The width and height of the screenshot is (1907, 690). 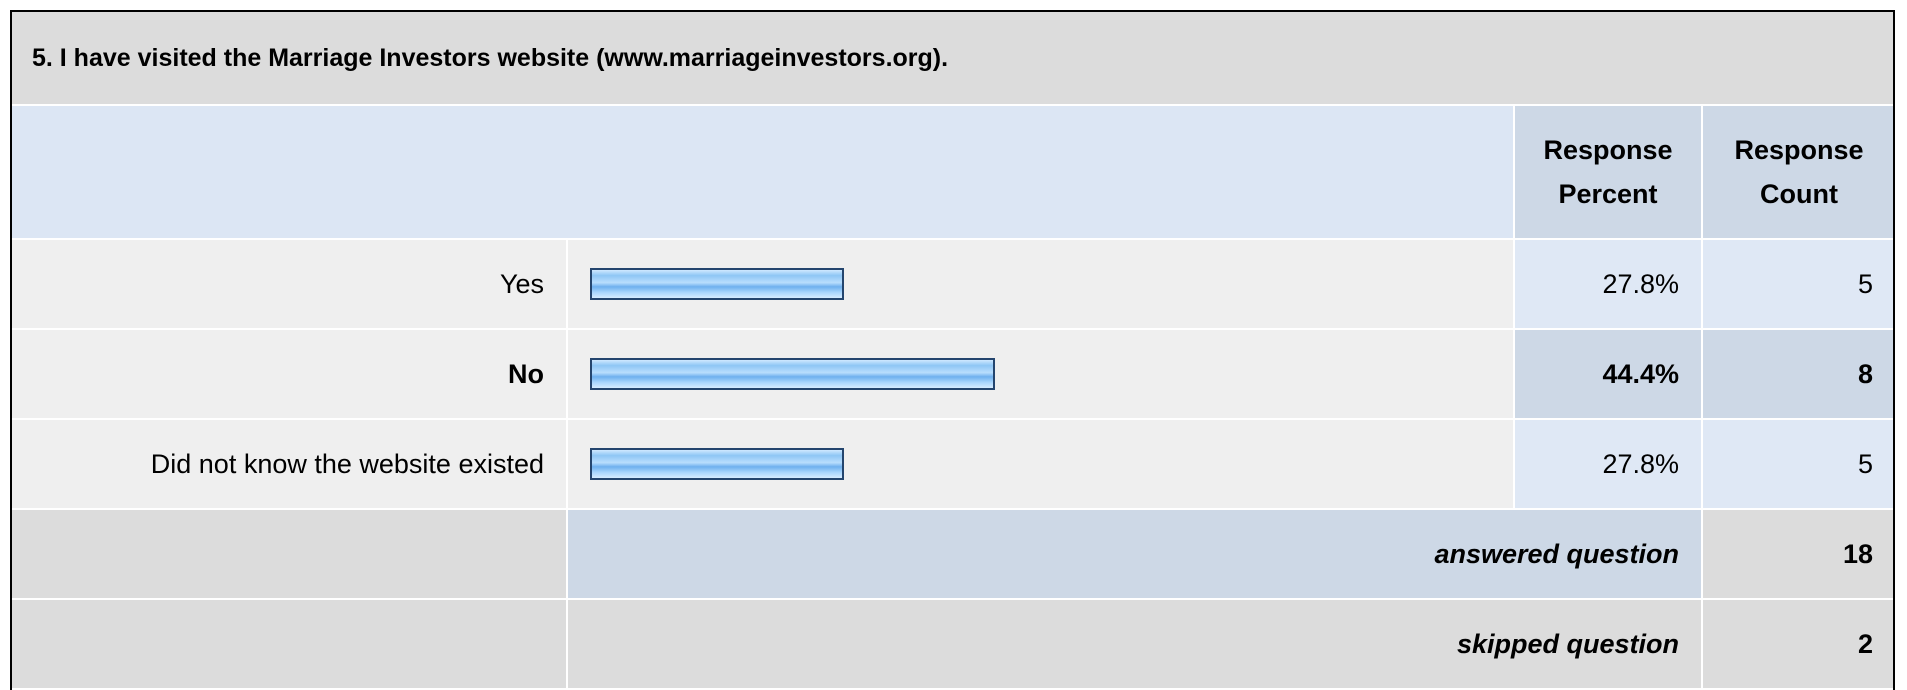 What do you see at coordinates (1134, 644) in the screenshot?
I see `skipped-label: skipped question` at bounding box center [1134, 644].